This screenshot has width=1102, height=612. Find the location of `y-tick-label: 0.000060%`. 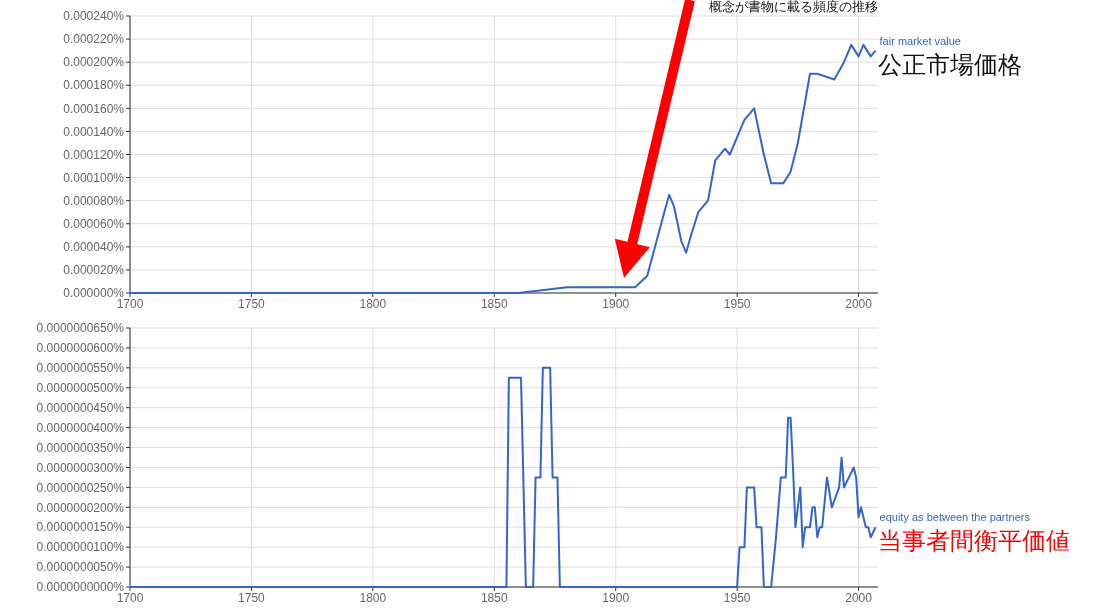

y-tick-label: 0.000060% is located at coordinates (94, 223).